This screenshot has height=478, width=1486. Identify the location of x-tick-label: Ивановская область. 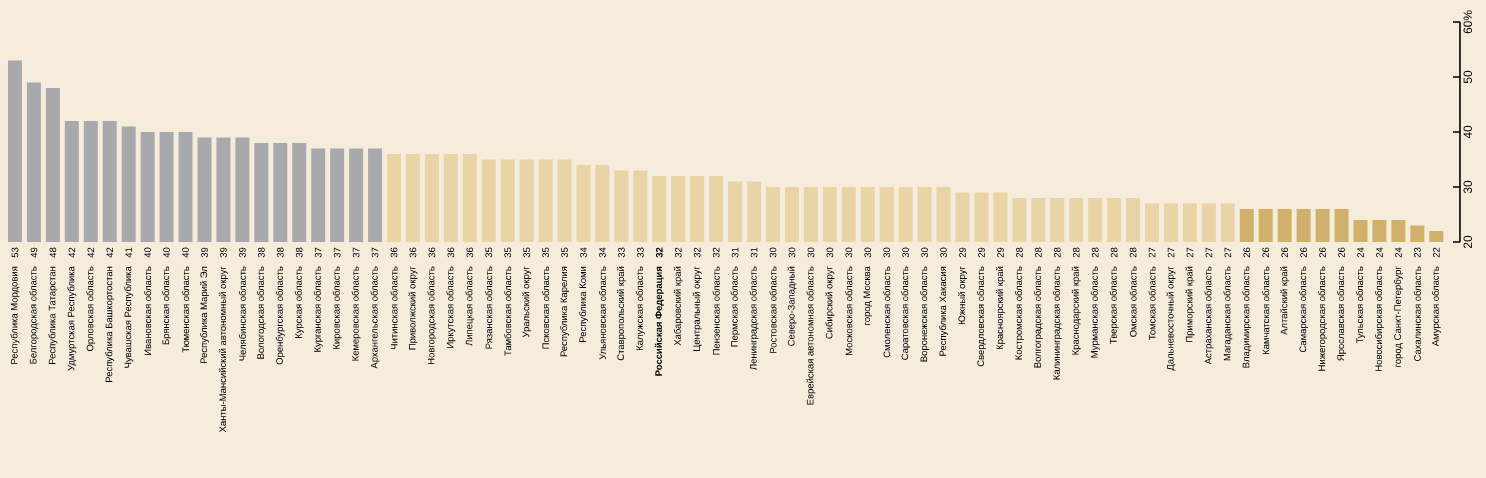
(148, 310).